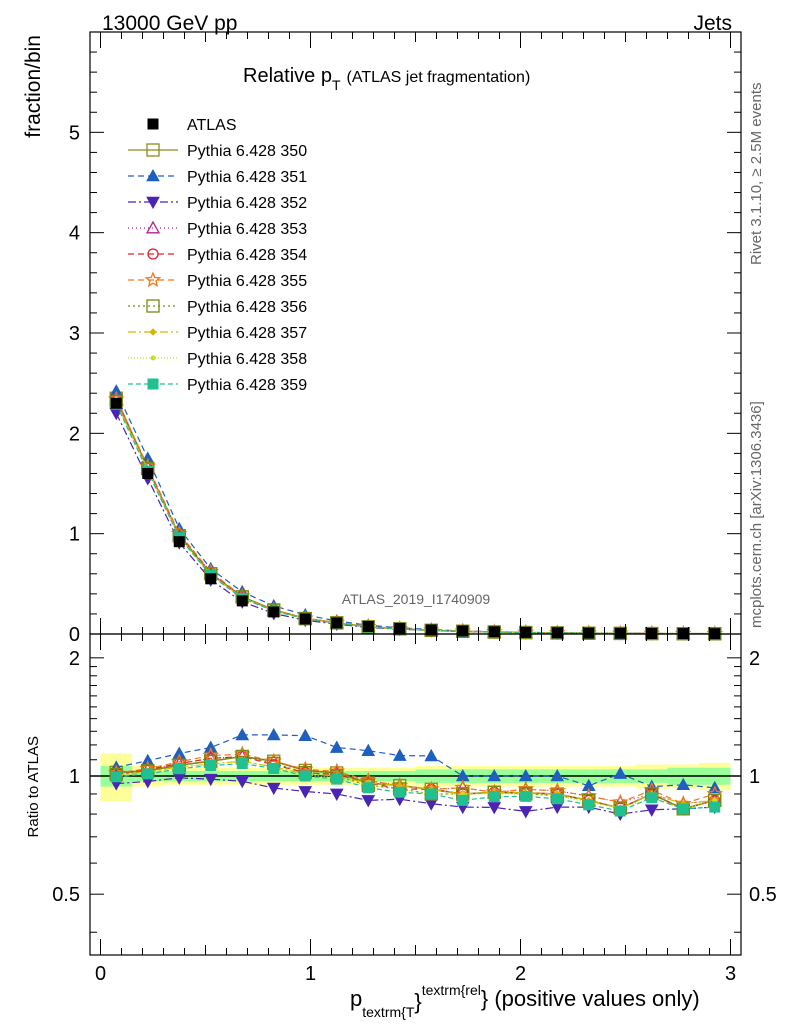 The image size is (786, 1024). Describe the element at coordinates (247, 333) in the screenshot. I see `legend-label-7: Pythia 6.428 357` at that location.